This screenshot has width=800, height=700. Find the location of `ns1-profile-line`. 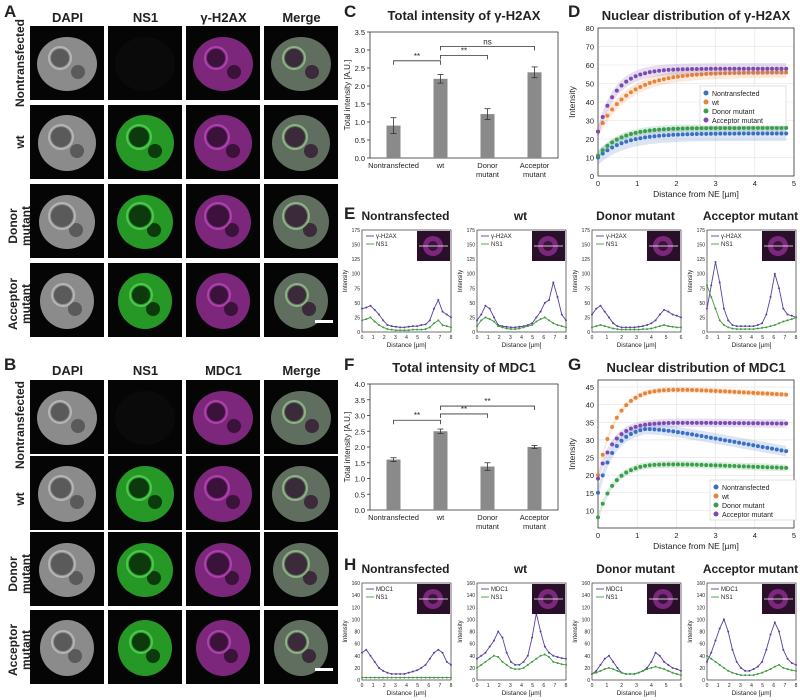

ns1-profile-line is located at coordinates (751, 307).